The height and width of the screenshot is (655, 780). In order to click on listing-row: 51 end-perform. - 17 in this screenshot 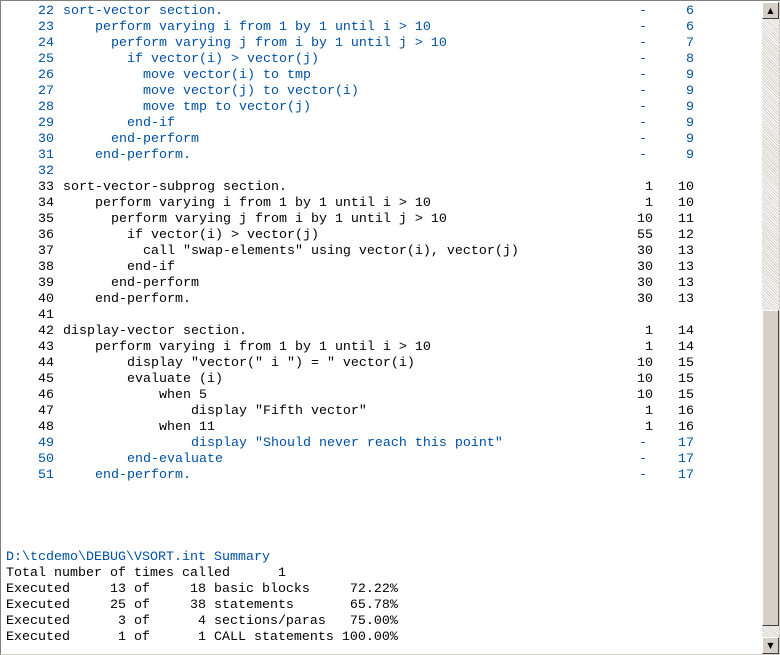, I will do `click(381, 476)`.